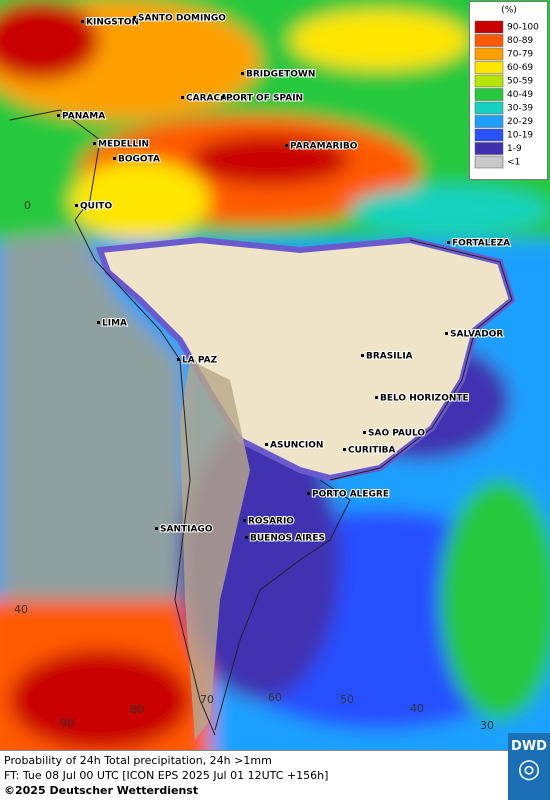 This screenshot has width=550, height=800. Describe the element at coordinates (520, 55) in the screenshot. I see `legend-label: 70-79` at that location.